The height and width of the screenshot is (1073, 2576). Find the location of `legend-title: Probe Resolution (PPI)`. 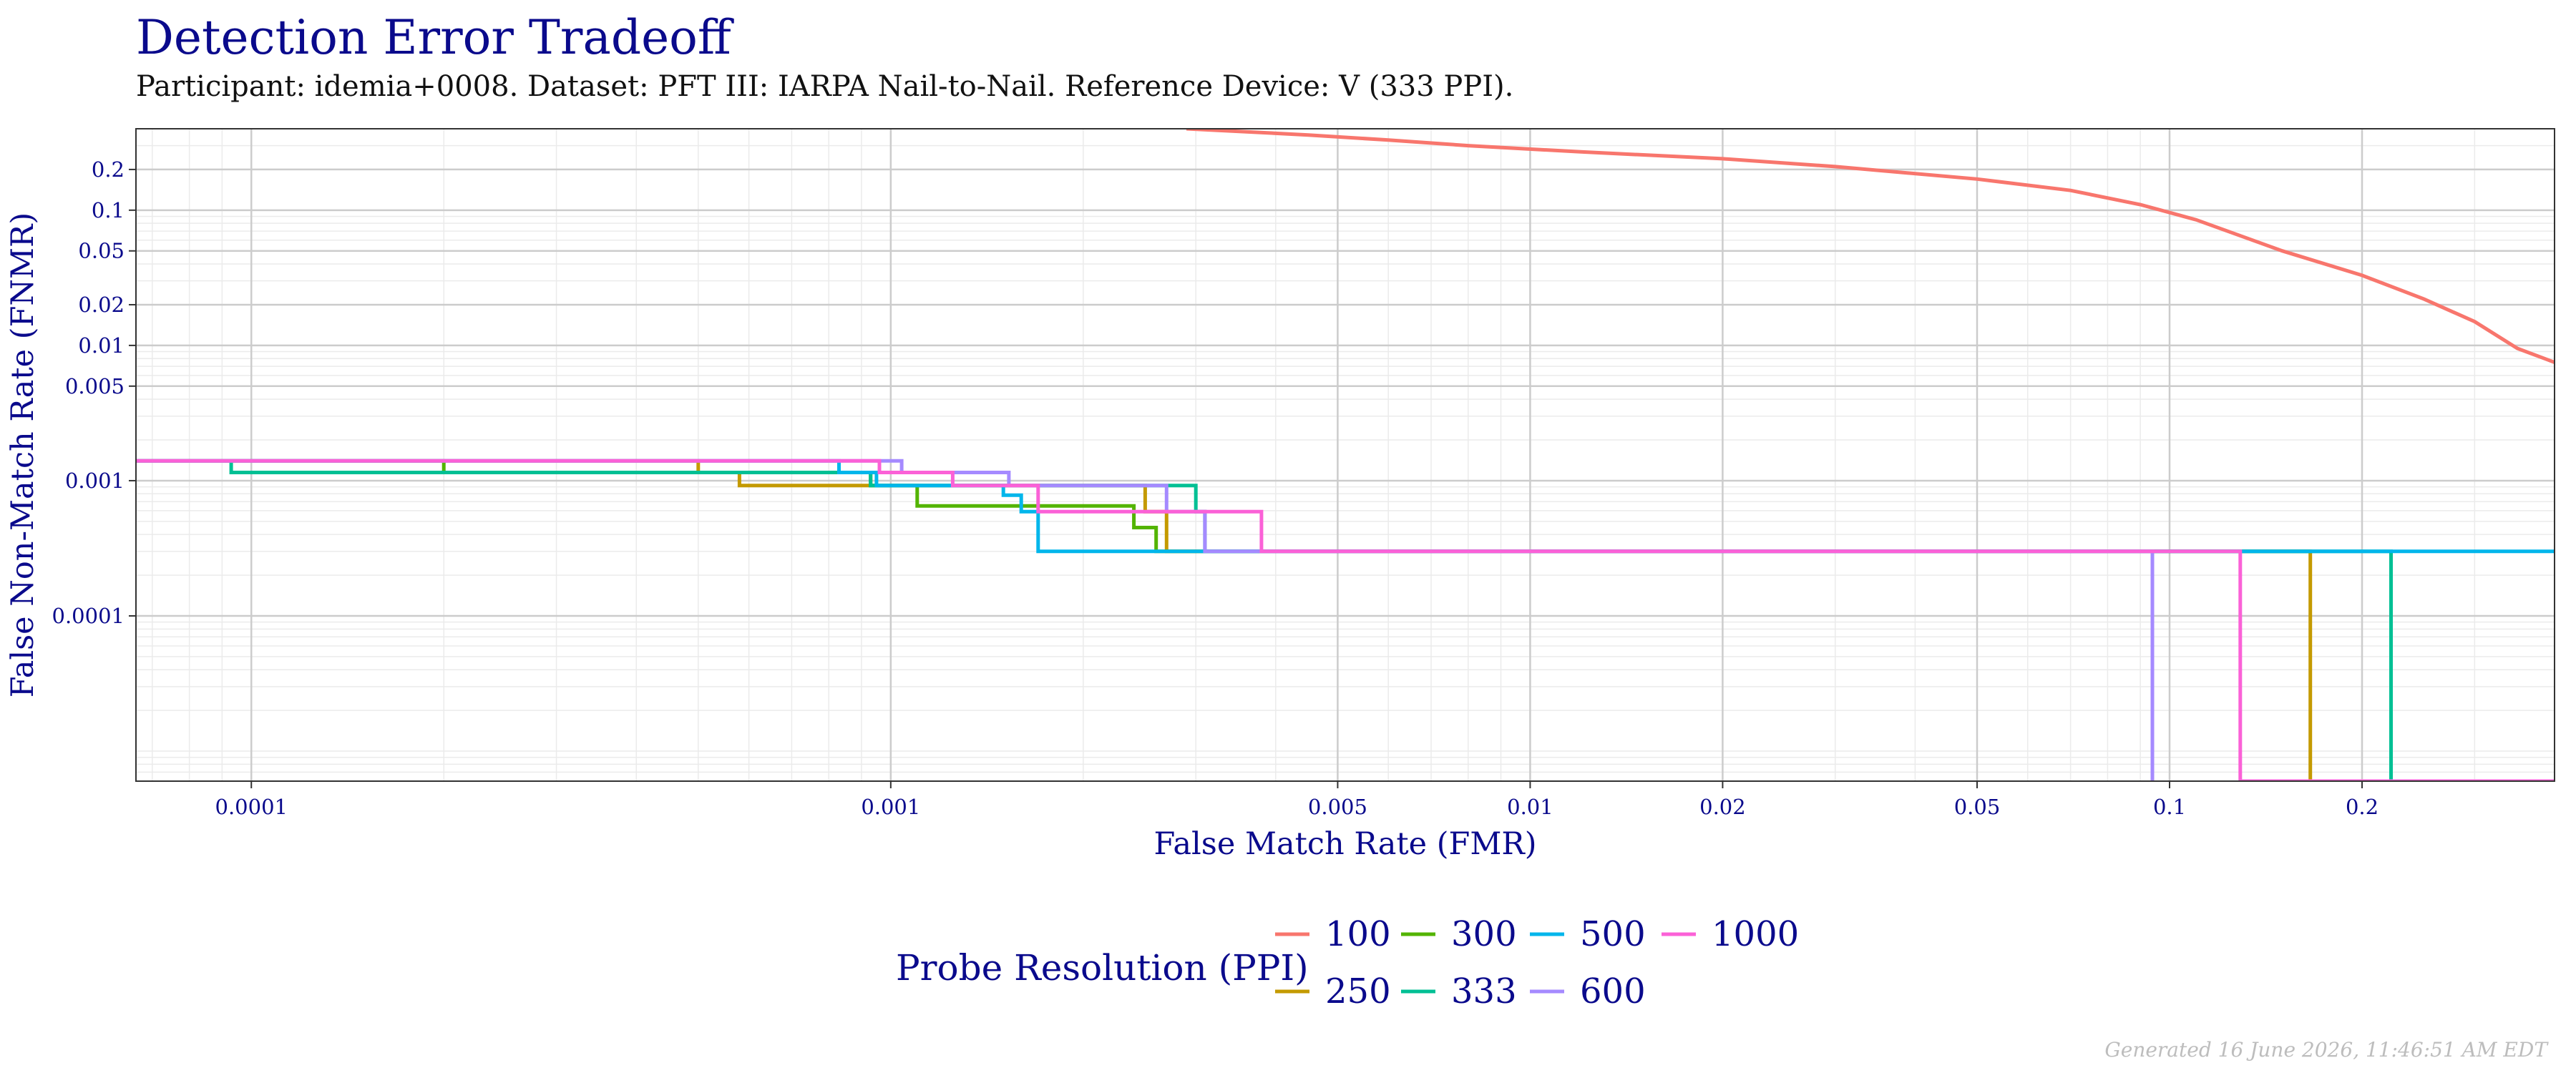

legend-title: Probe Resolution (PPI) is located at coordinates (1102, 968).